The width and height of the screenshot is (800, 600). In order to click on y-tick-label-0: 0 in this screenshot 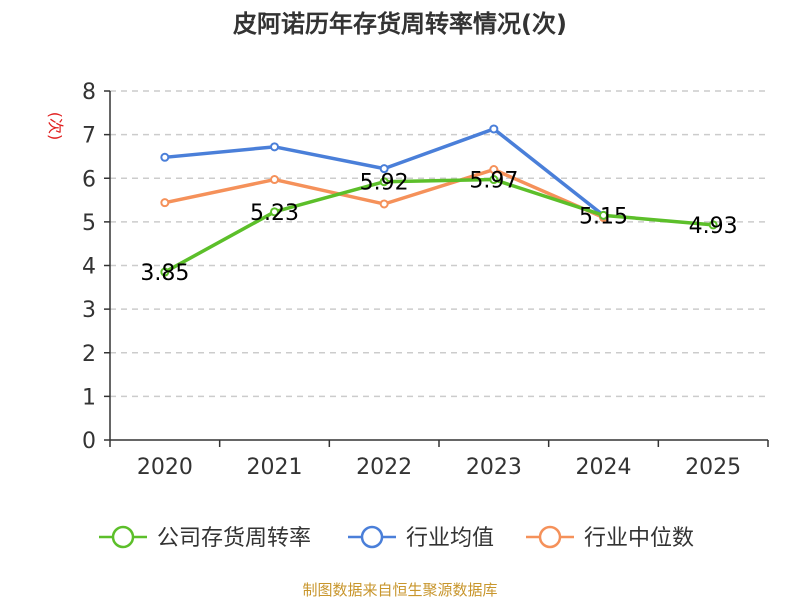, I will do `click(89, 441)`.